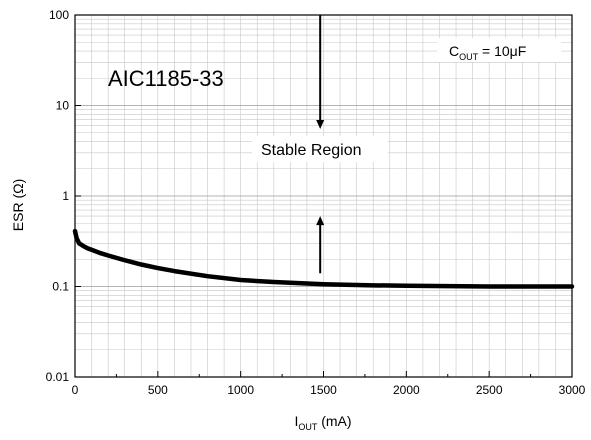  I want to click on x-tick-label: 1500, so click(323, 390).